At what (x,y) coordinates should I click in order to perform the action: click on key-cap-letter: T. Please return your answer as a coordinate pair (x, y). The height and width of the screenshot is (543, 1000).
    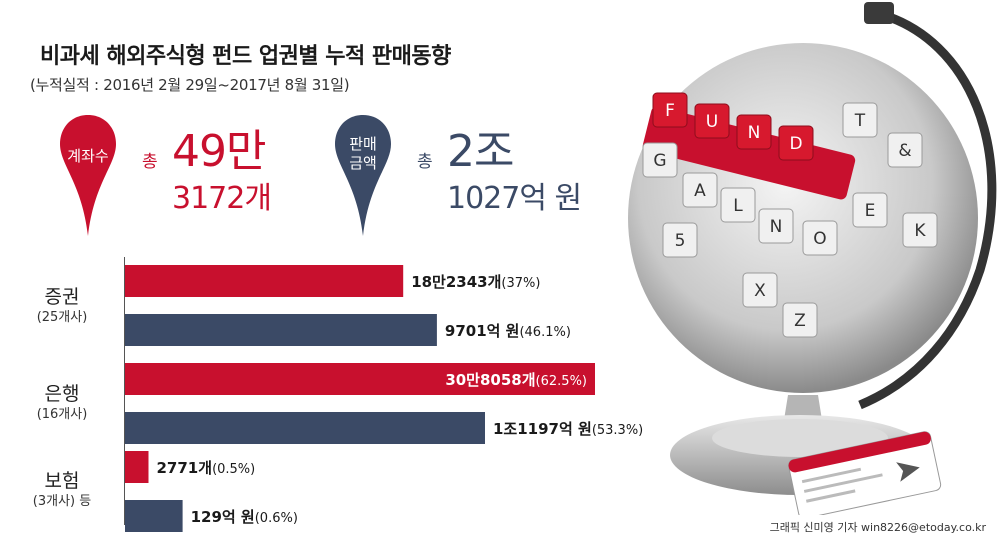
    Looking at the image, I should click on (860, 121).